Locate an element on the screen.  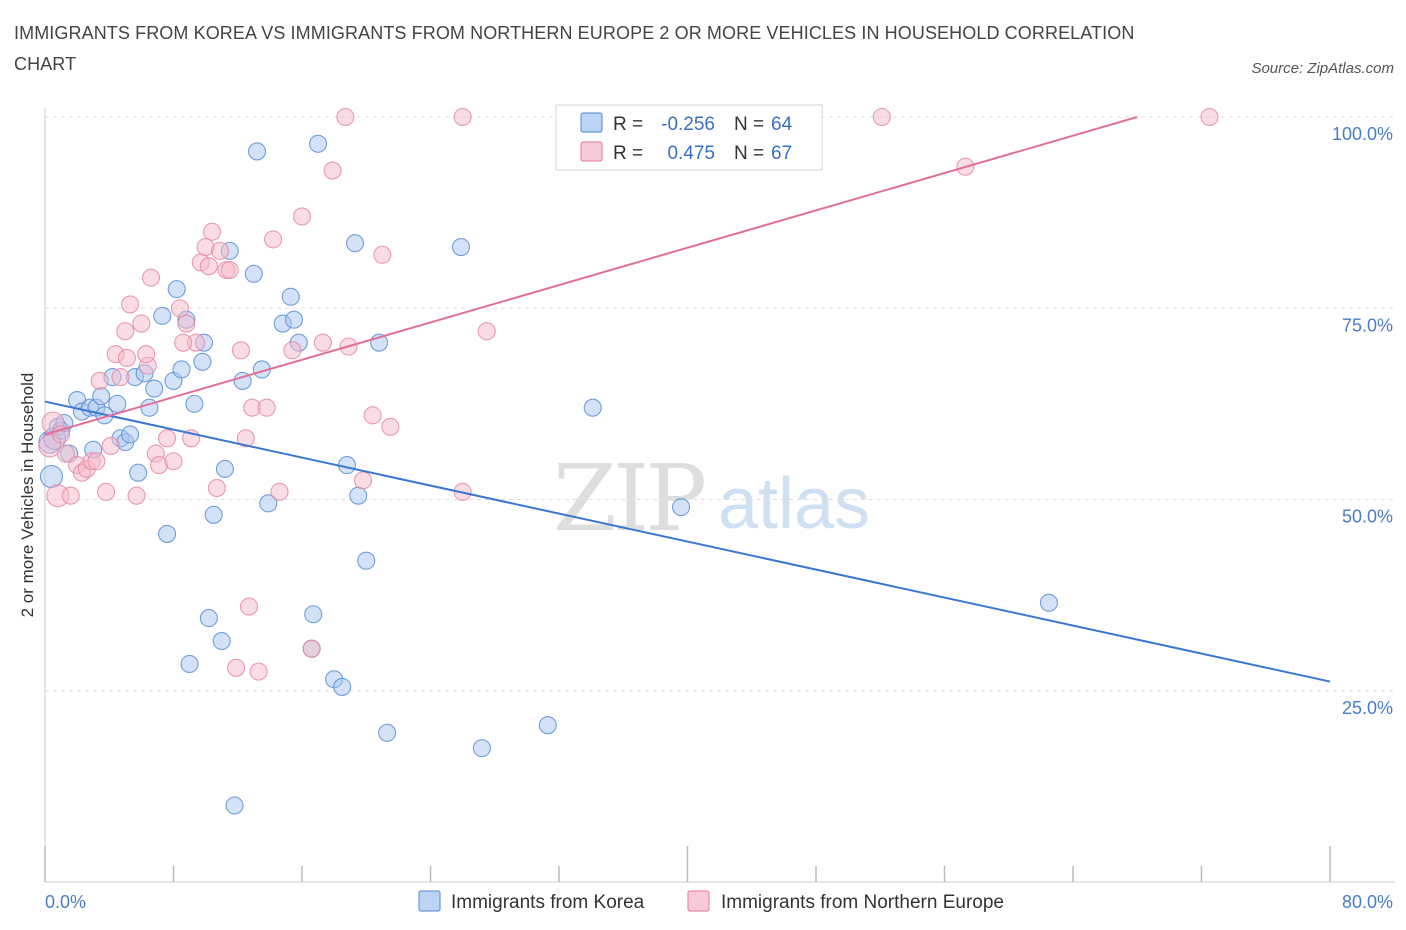
watermark-atlas: atlas is located at coordinates (794, 504).